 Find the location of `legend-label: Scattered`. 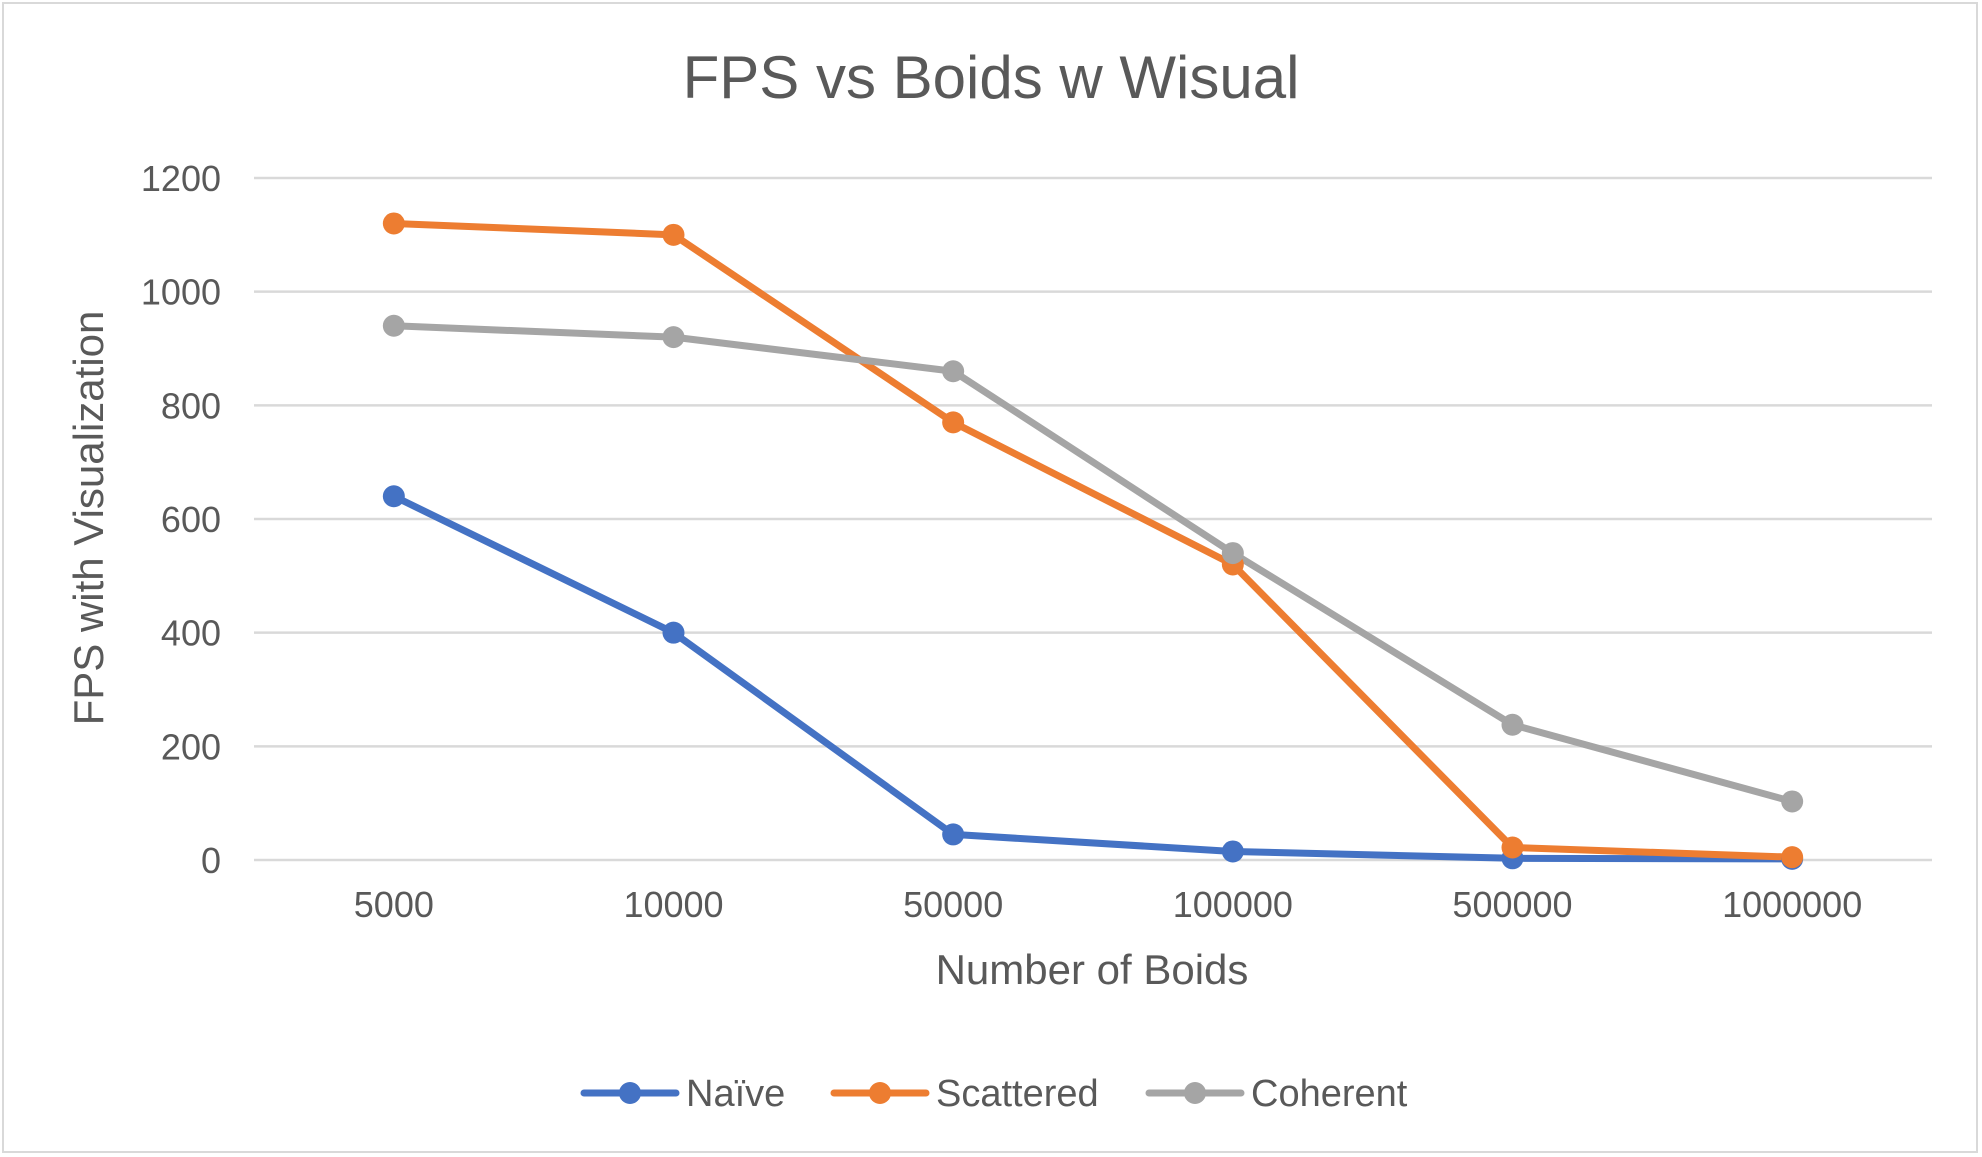

legend-label: Scattered is located at coordinates (1017, 1094).